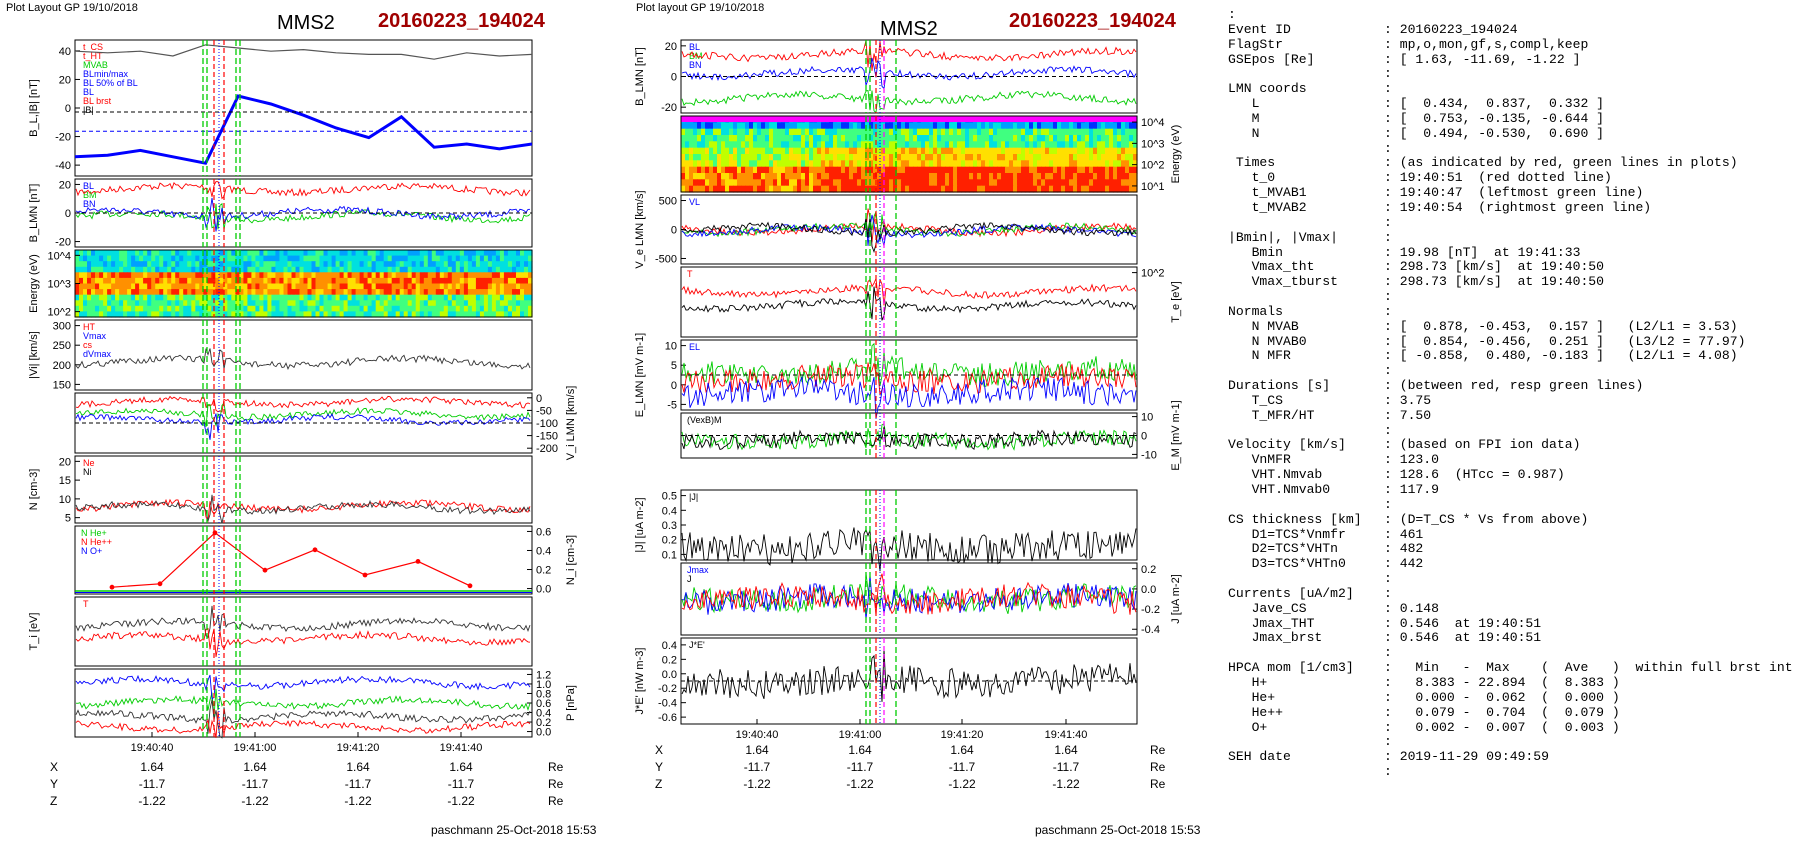  What do you see at coordinates (1408, 415) in the screenshot?
I see `summary-value: : 7.50` at bounding box center [1408, 415].